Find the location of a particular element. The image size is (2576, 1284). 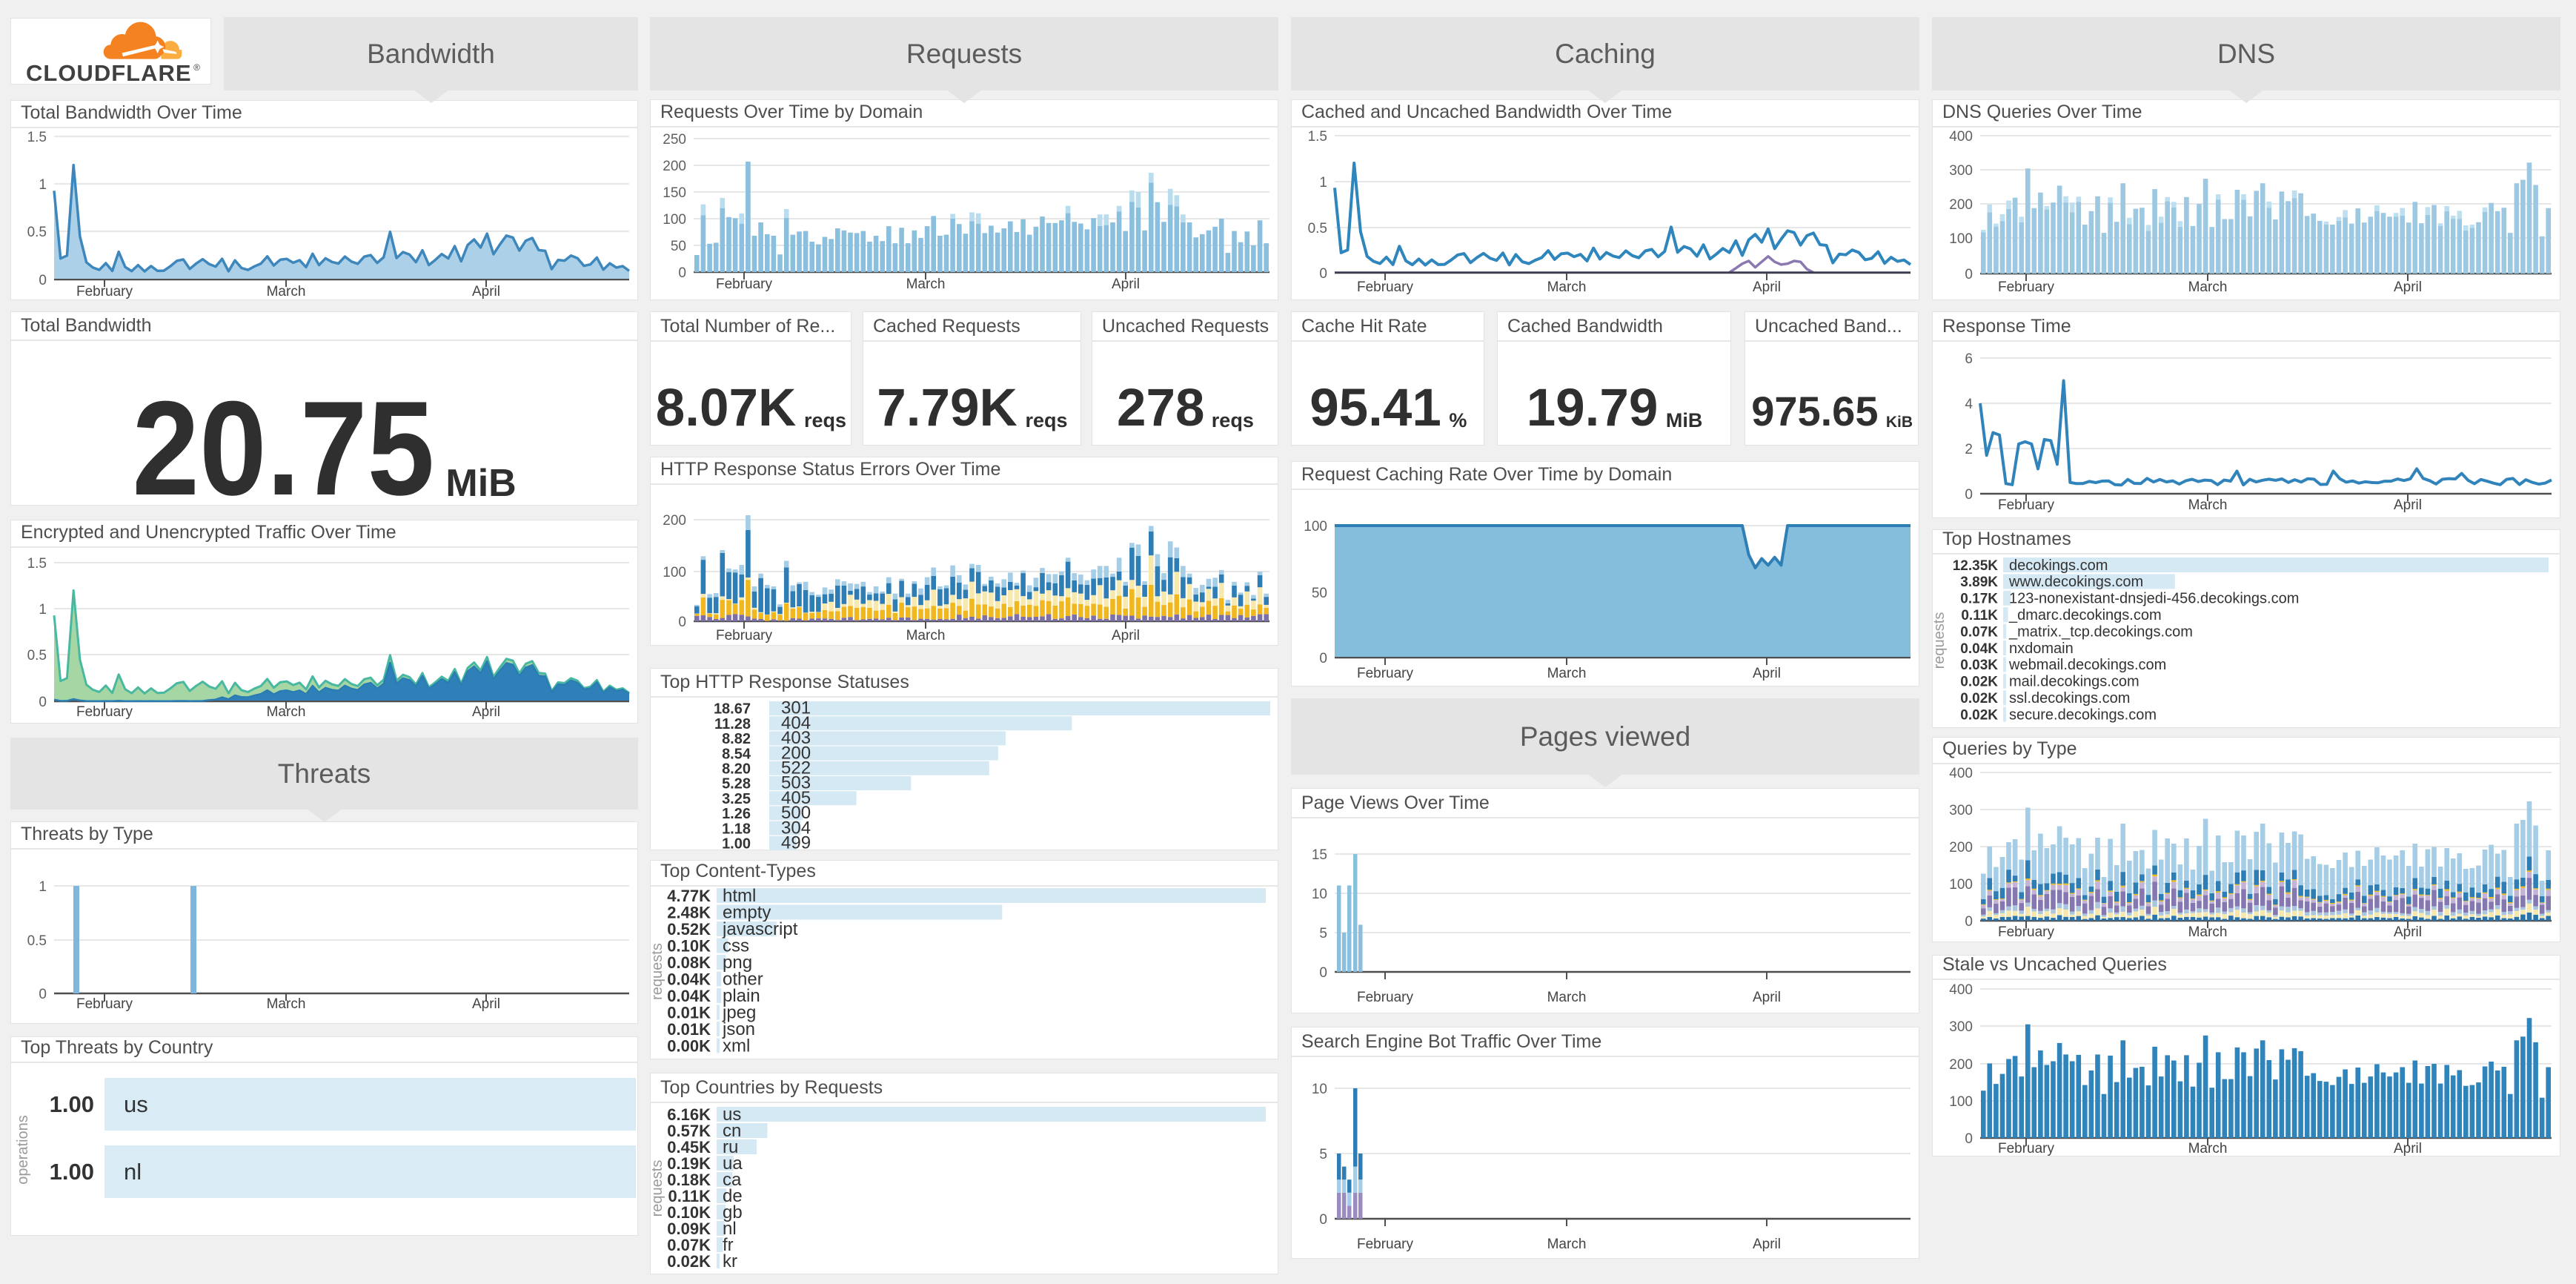

svg-text: 300 is located at coordinates (1961, 171).